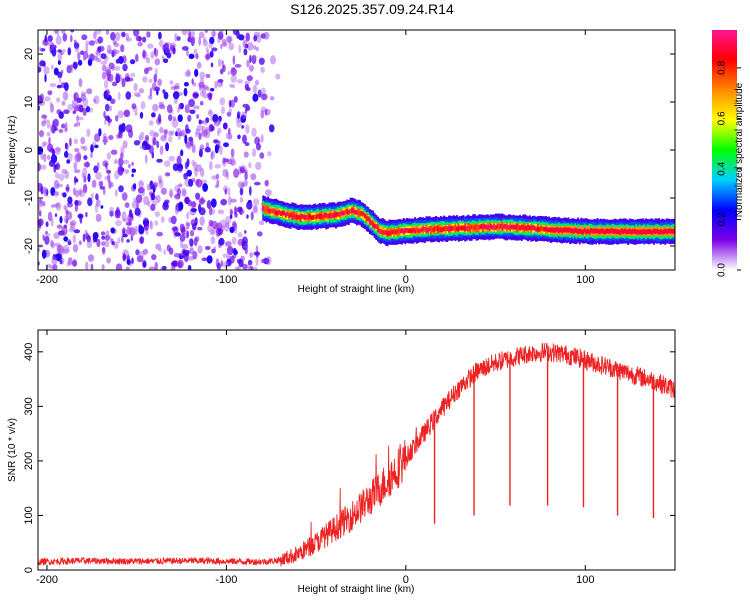  What do you see at coordinates (12, 450) in the screenshot?
I see `snr-y-label: SNR (10 * v/v)` at bounding box center [12, 450].